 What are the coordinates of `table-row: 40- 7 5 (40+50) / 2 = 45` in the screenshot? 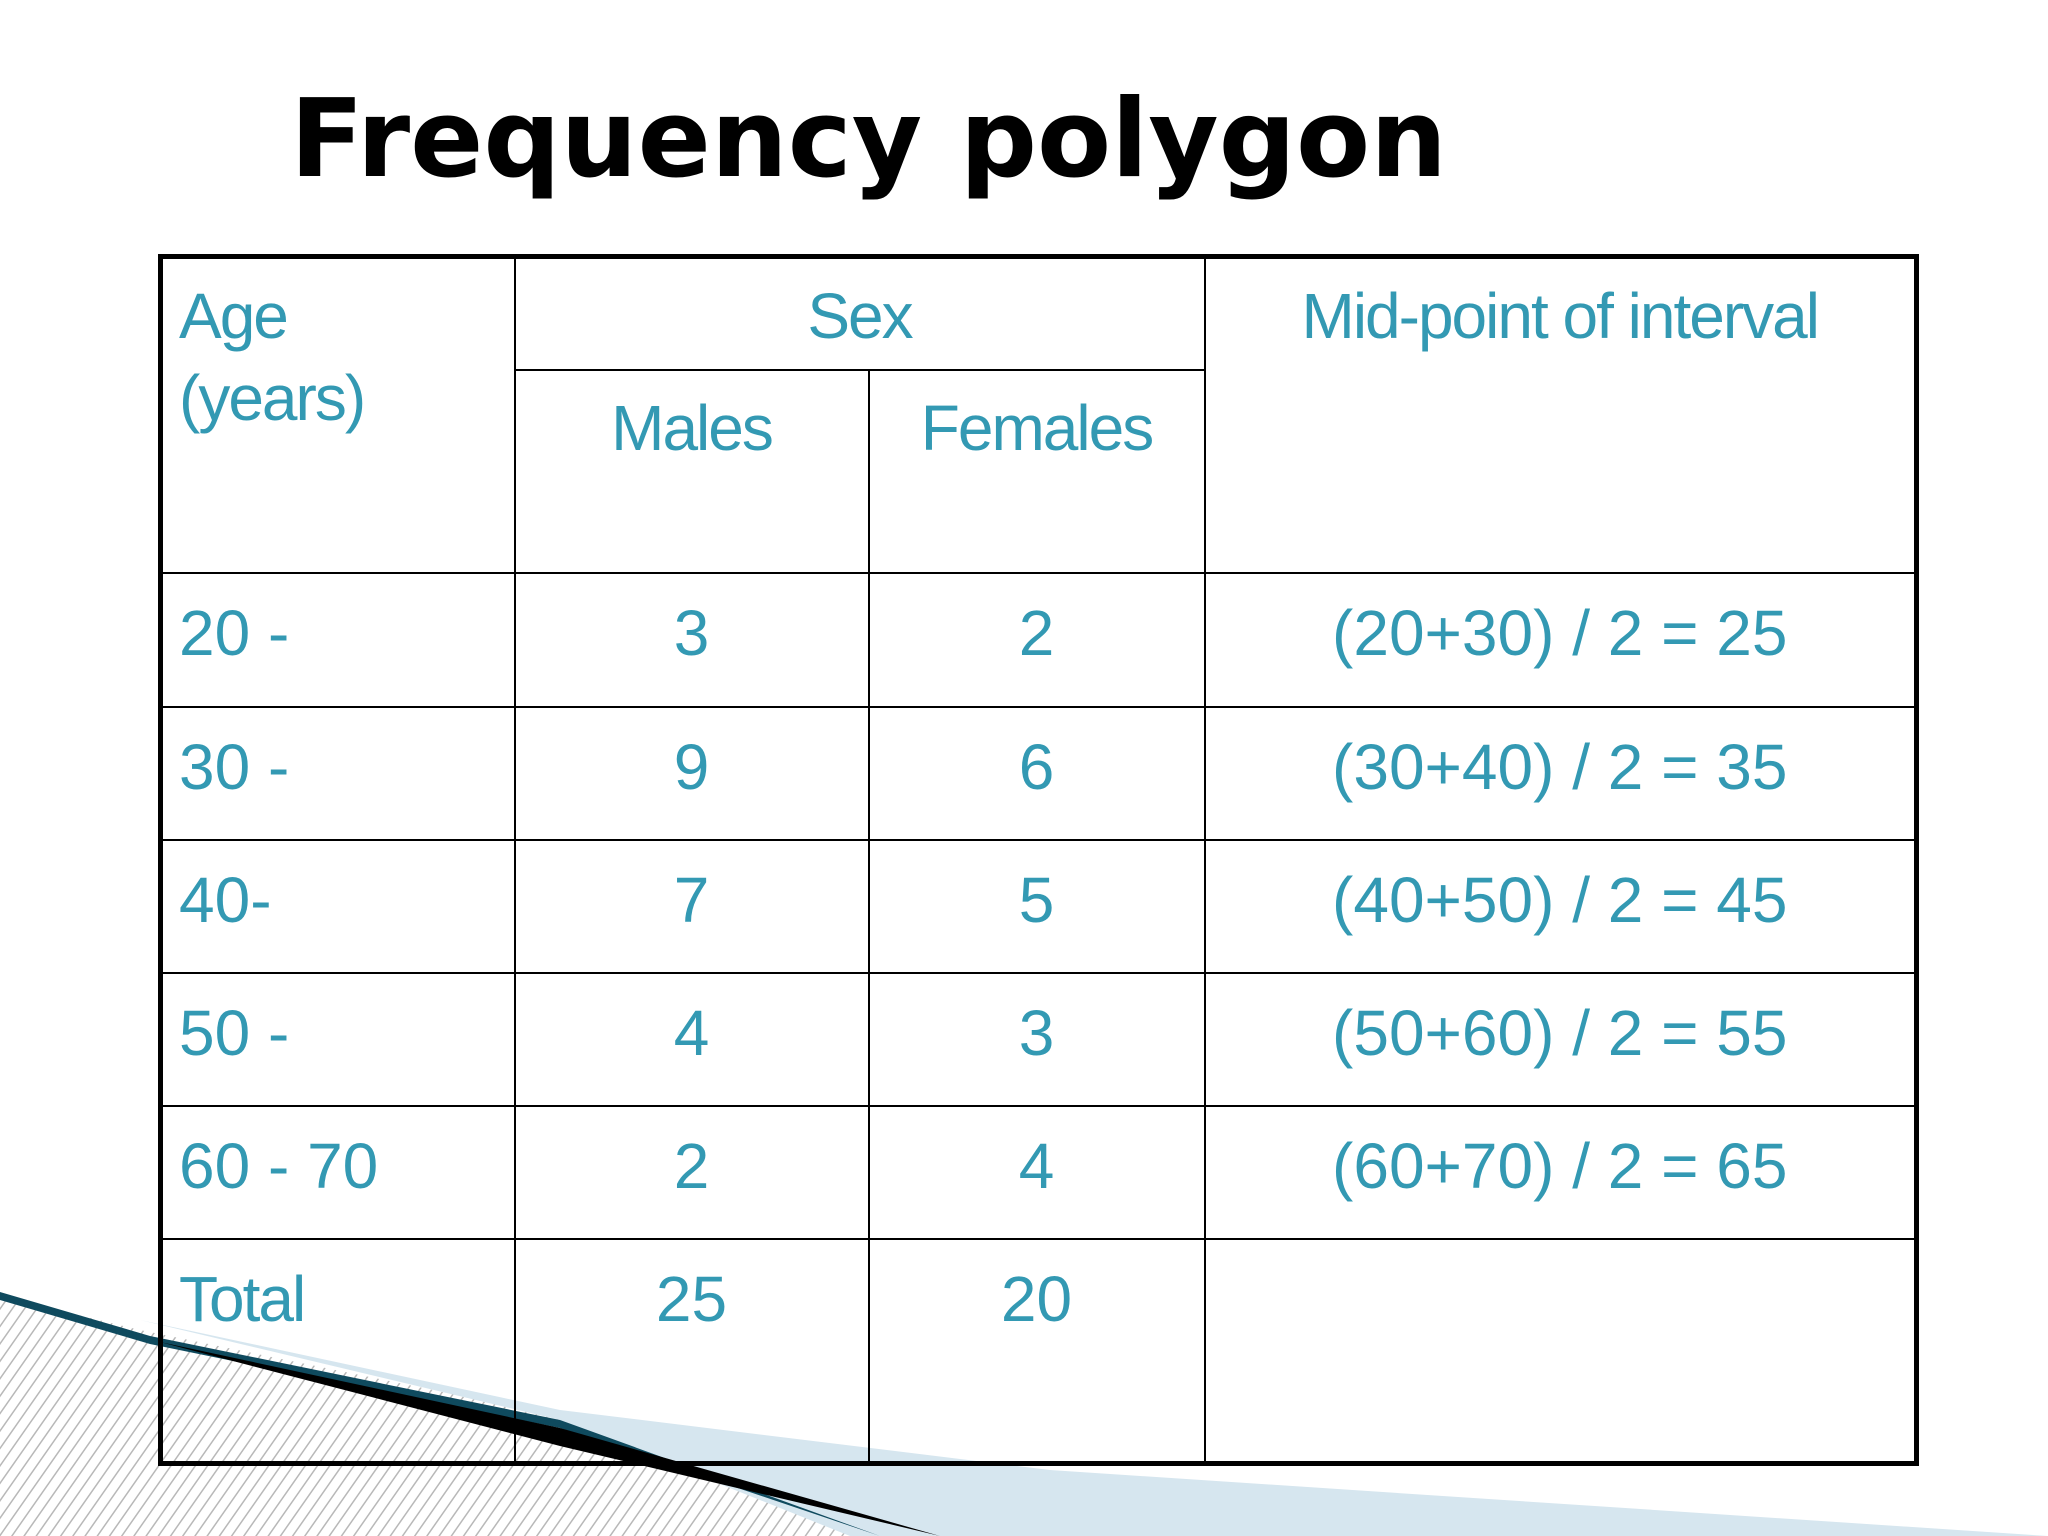 It's located at (1038, 906).